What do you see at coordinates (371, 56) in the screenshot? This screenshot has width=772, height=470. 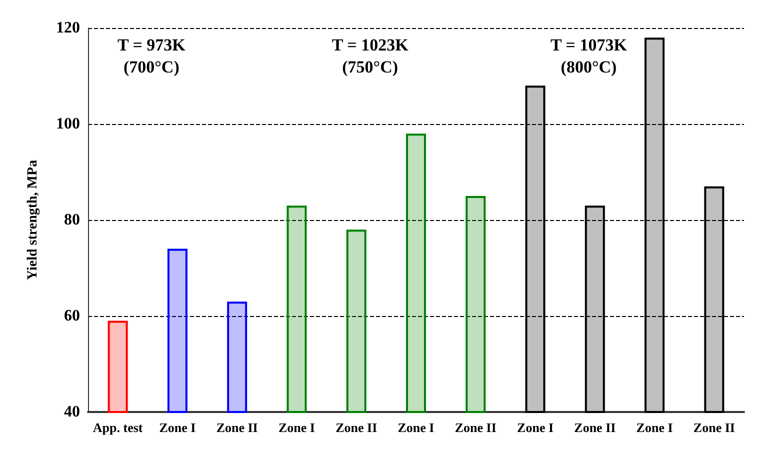 I see `annotation: T = 1023K (750°C)` at bounding box center [371, 56].